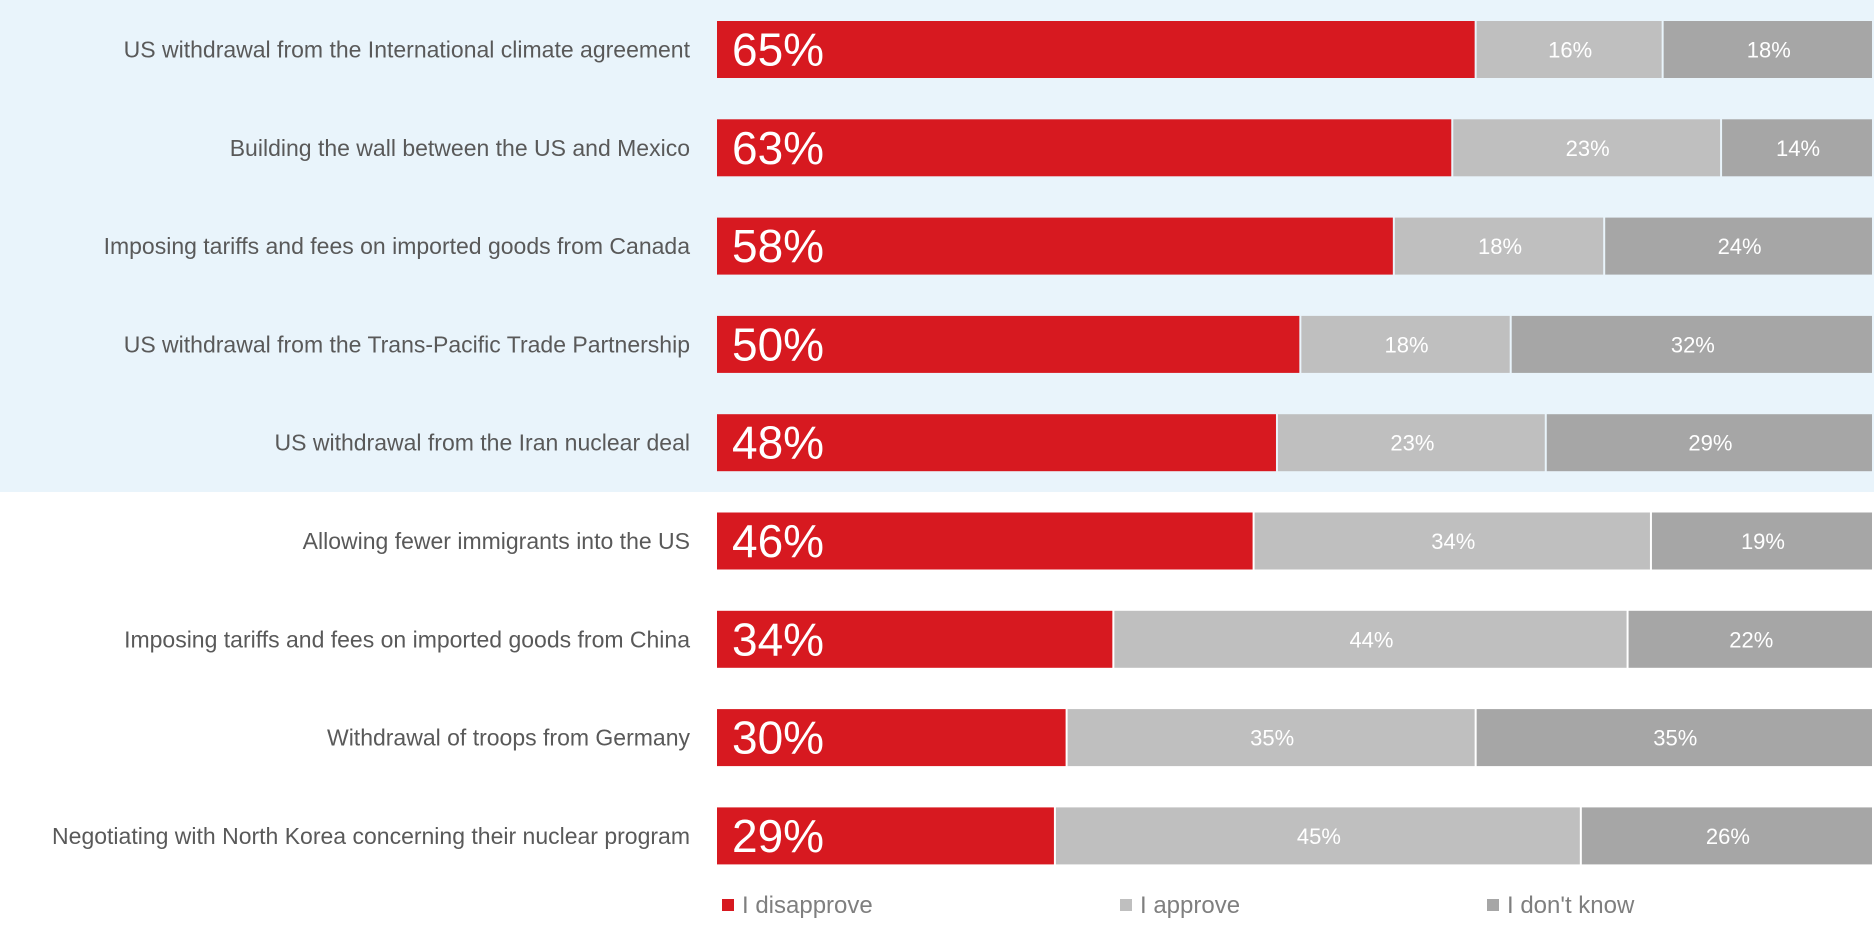  Describe the element at coordinates (482, 443) in the screenshot. I see `category-label: US withdrawal from the Iran nuclear deal` at that location.